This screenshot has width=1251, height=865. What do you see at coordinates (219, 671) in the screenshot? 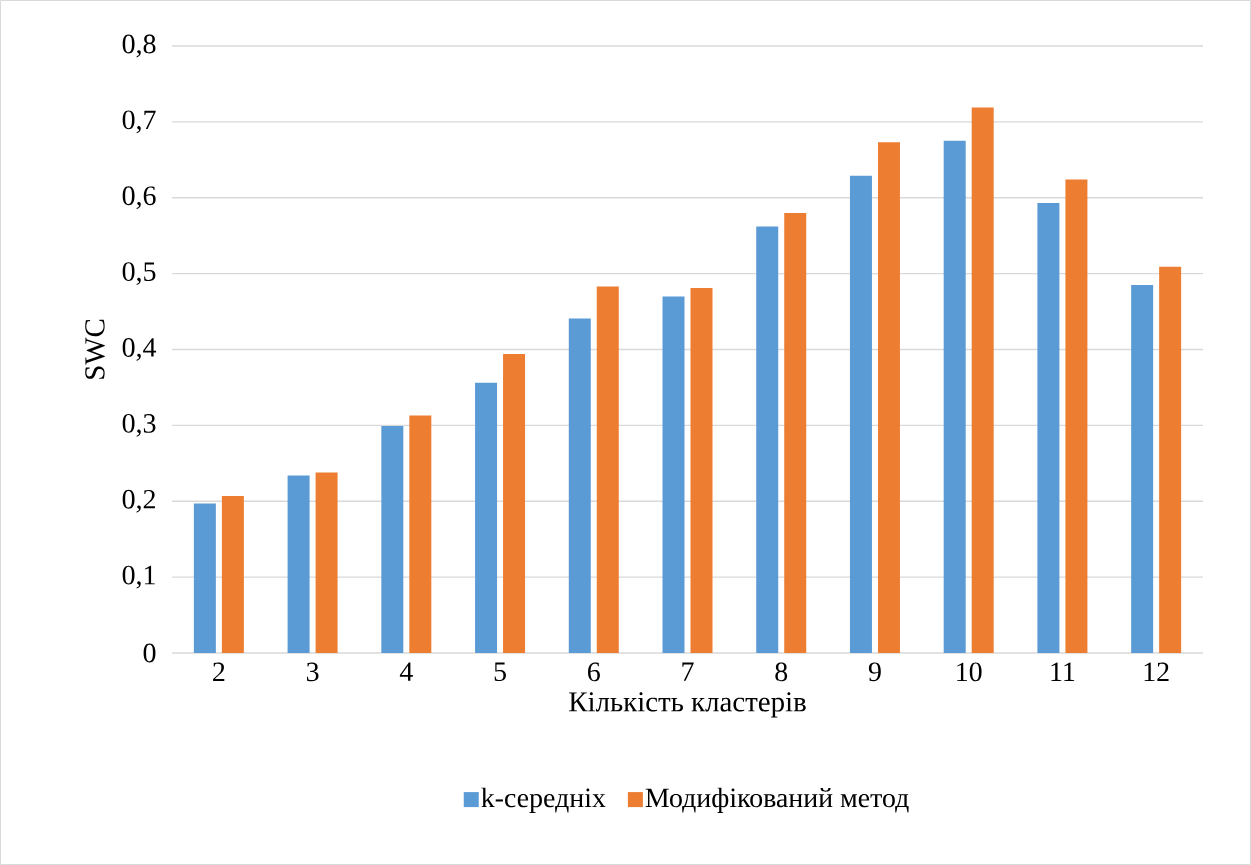
I see `x-tick-label: 2` at bounding box center [219, 671].